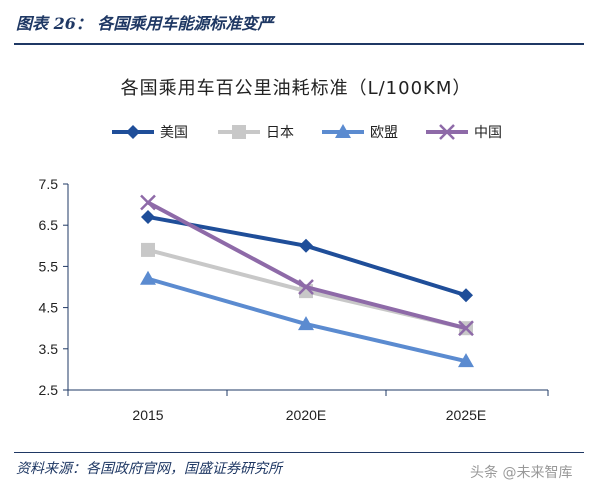 Image resolution: width=598 pixels, height=497 pixels. I want to click on series-line-中国, so click(307, 265).